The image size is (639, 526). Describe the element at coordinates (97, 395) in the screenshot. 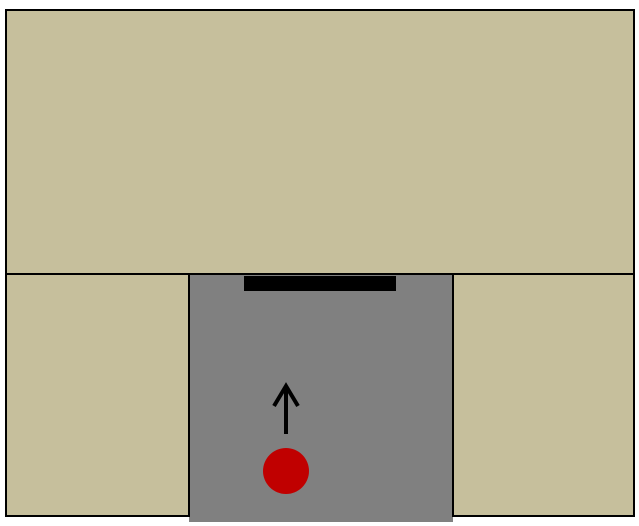

I see `left-wall-block` at that location.